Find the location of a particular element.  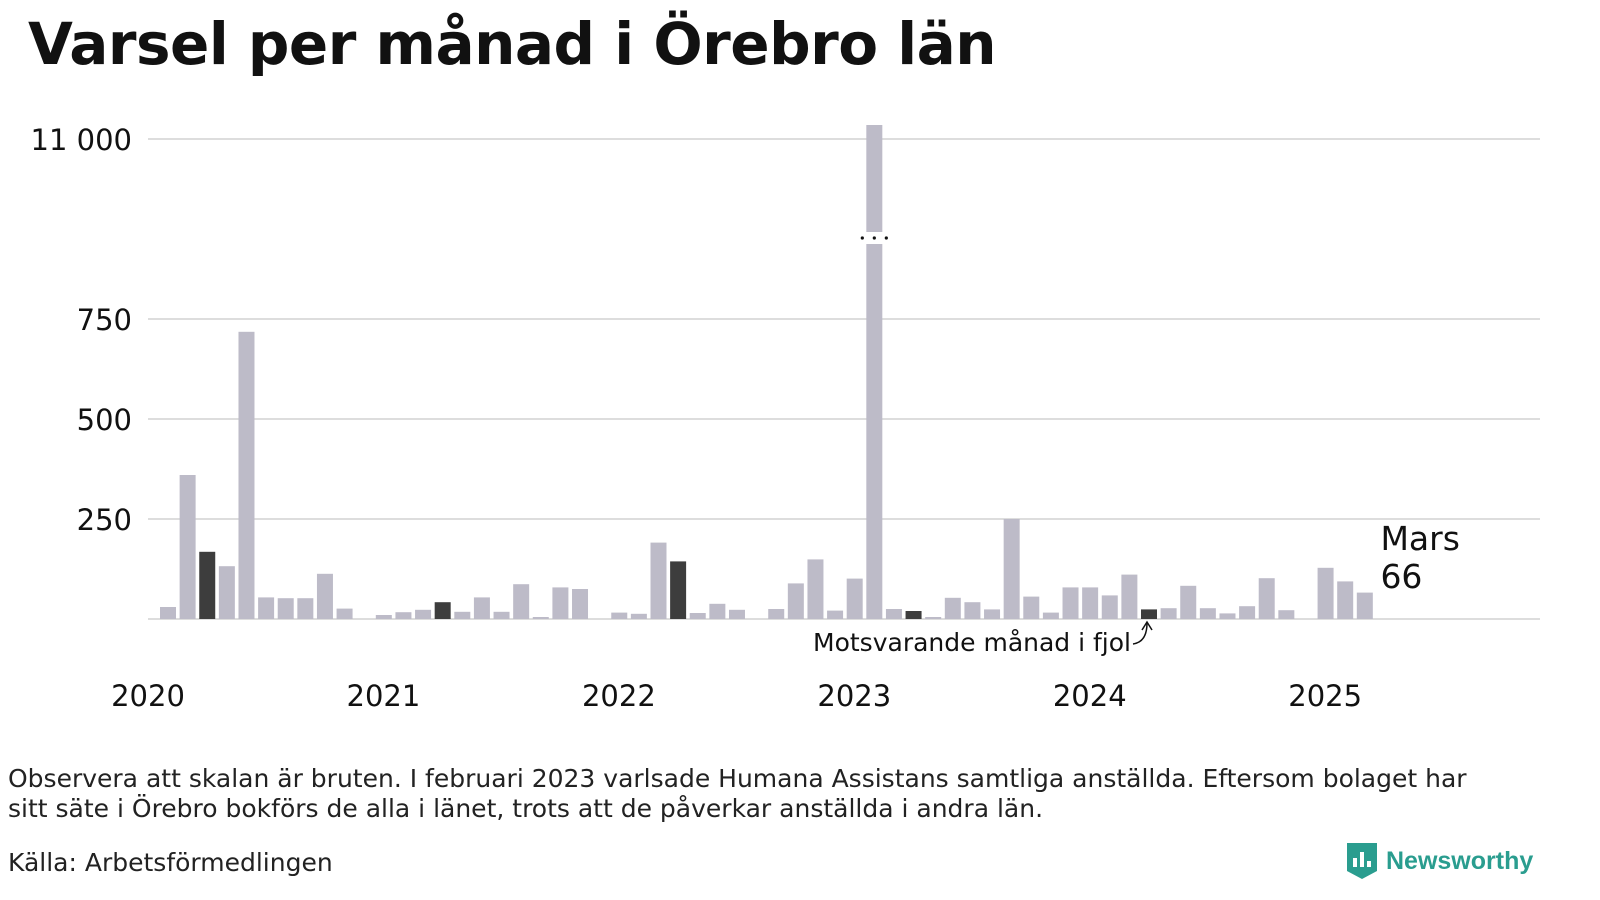

y-tick-label: 11 000 is located at coordinates (81, 140).